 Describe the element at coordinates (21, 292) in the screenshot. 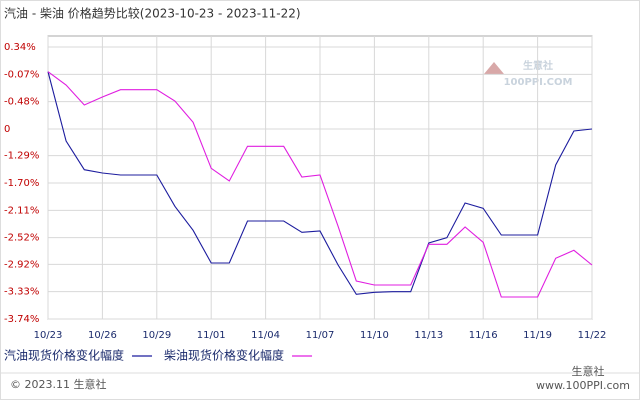

I see `y-tick-label: -3.33%` at that location.